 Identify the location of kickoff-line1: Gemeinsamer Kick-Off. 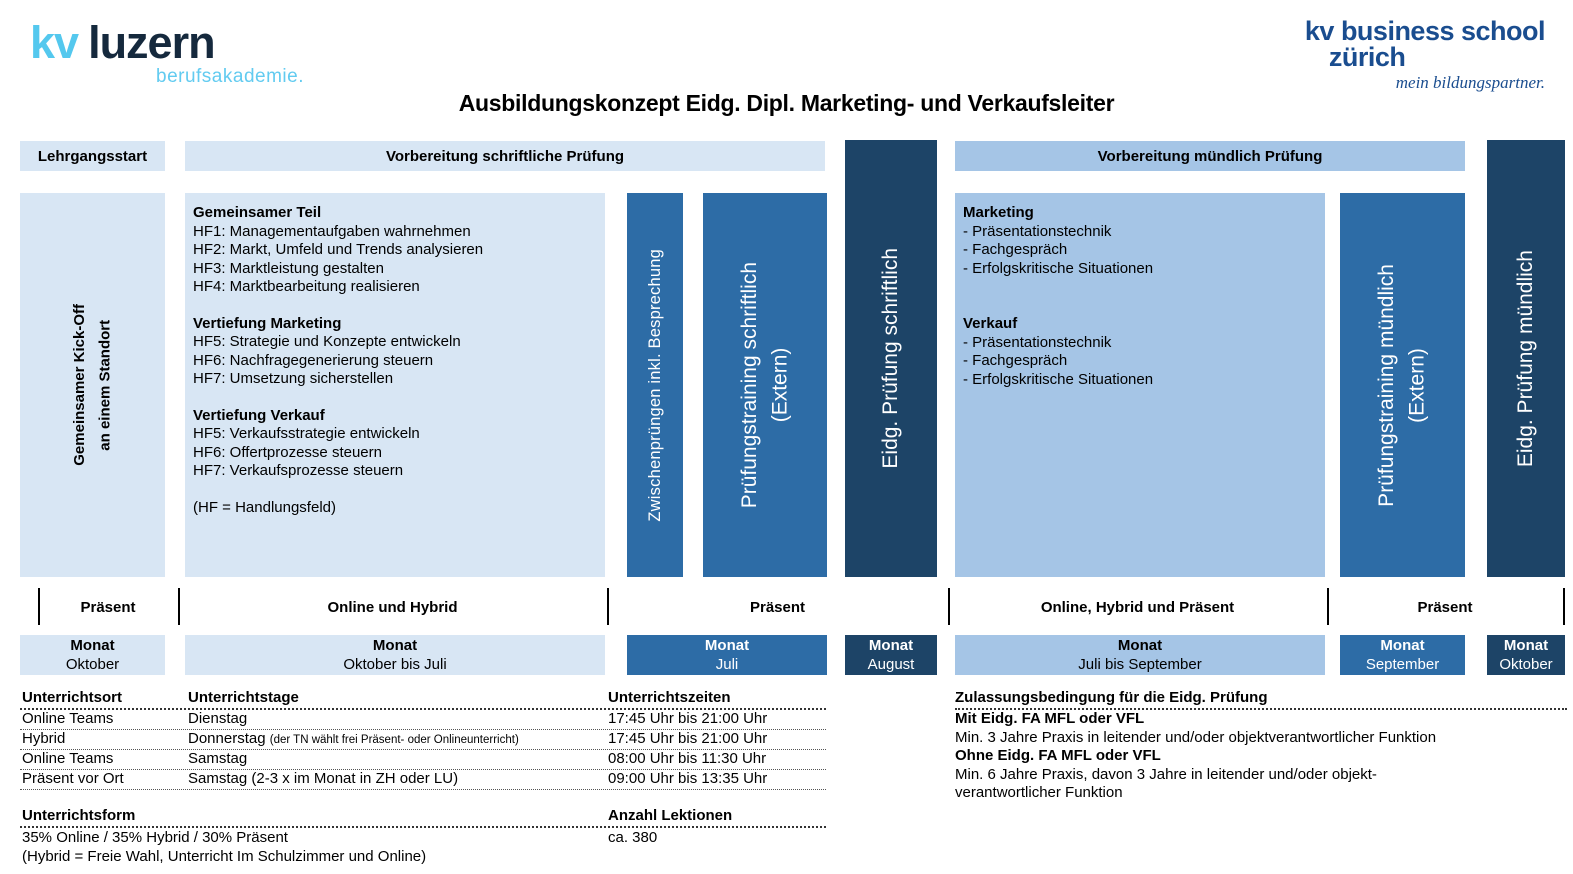
(79, 385).